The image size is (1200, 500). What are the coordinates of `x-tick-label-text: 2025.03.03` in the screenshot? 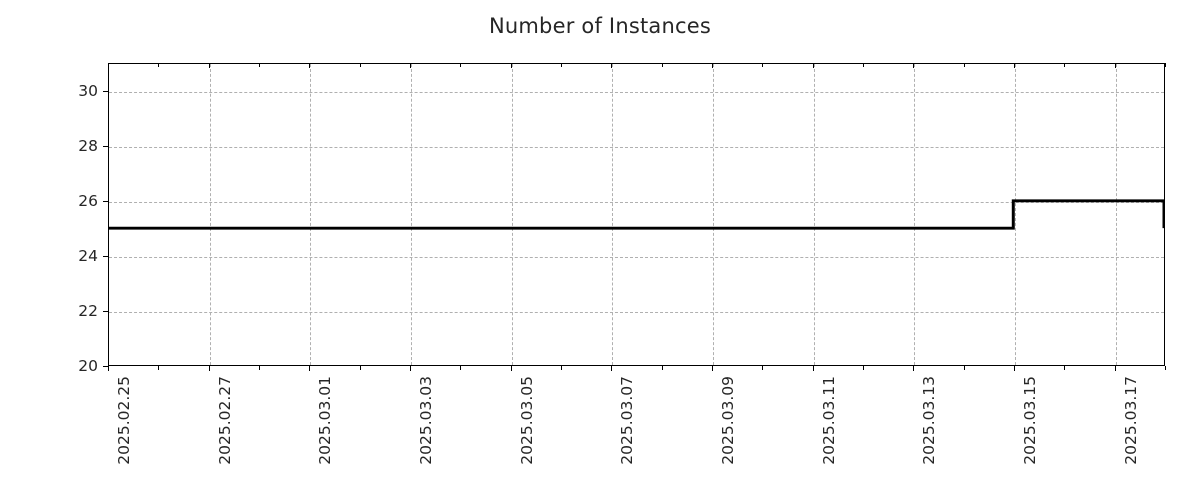 It's located at (426, 420).